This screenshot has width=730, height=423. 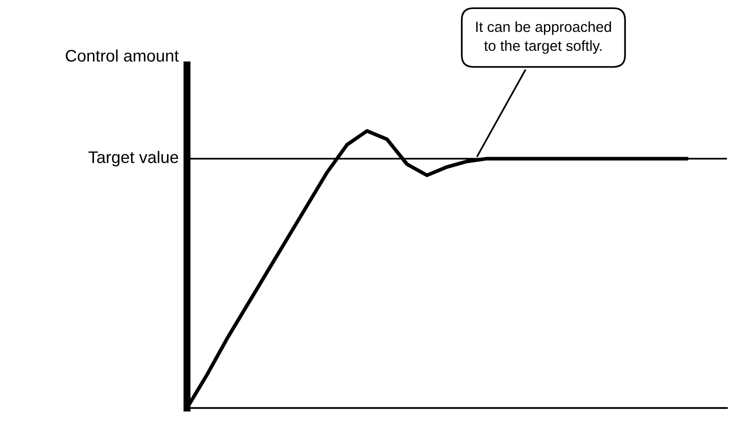 What do you see at coordinates (122, 55) in the screenshot?
I see `y-axis-title: Control amount` at bounding box center [122, 55].